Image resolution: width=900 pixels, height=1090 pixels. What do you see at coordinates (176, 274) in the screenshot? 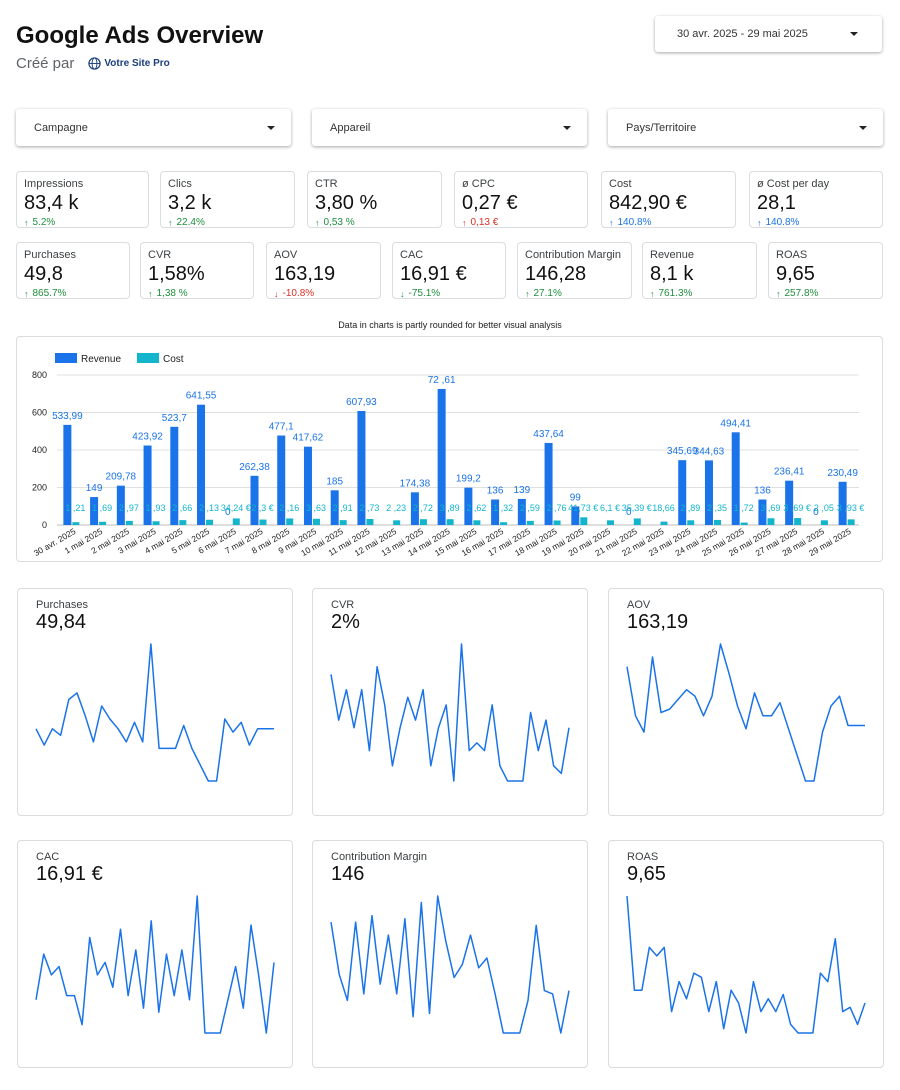
I see `kpi-value: 1,58%` at bounding box center [176, 274].